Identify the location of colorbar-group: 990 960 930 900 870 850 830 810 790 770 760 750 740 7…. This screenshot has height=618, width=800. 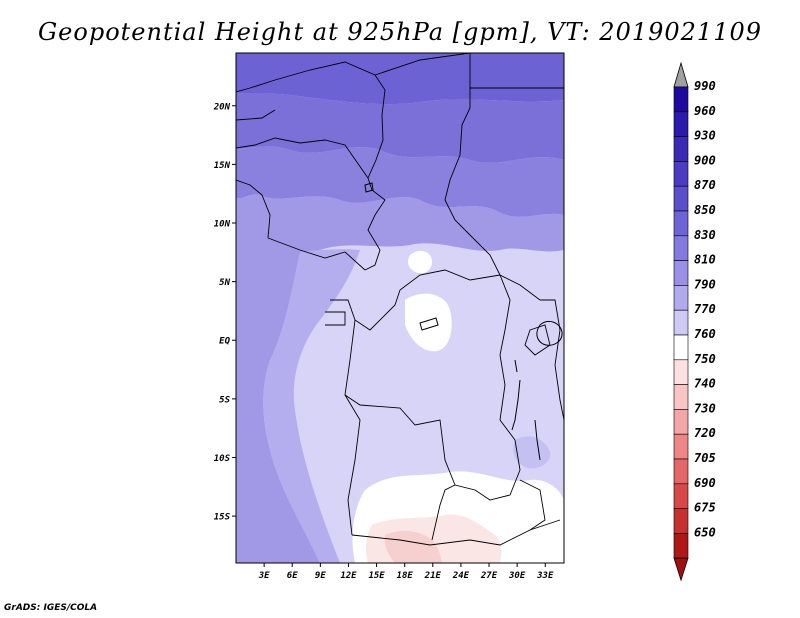
(694, 321).